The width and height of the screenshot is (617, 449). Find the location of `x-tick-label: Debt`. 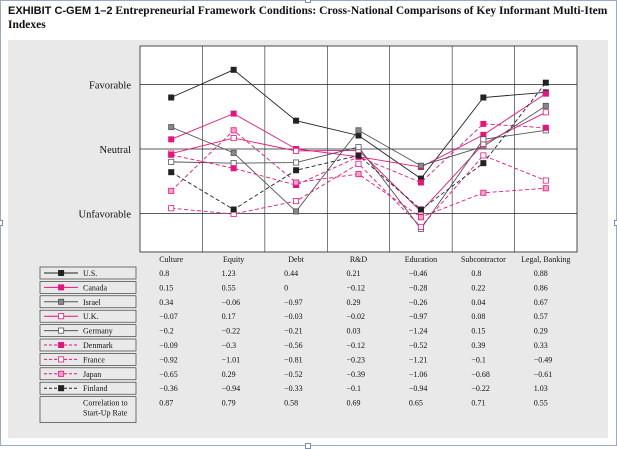

x-tick-label: Debt is located at coordinates (296, 259).